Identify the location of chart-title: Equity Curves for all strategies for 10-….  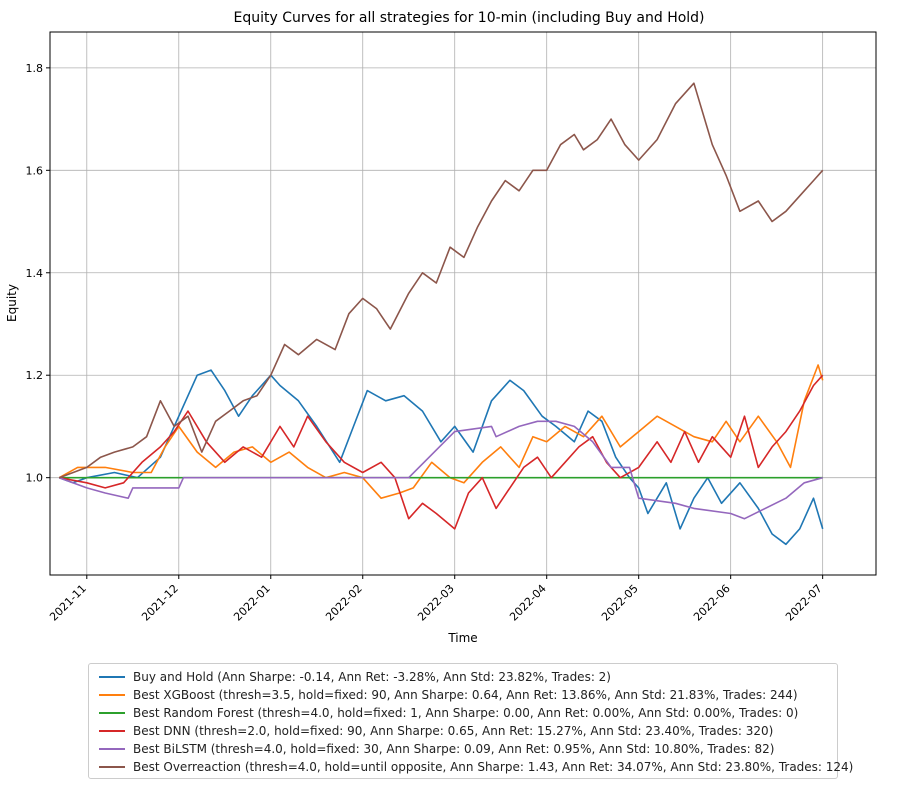
(468, 18).